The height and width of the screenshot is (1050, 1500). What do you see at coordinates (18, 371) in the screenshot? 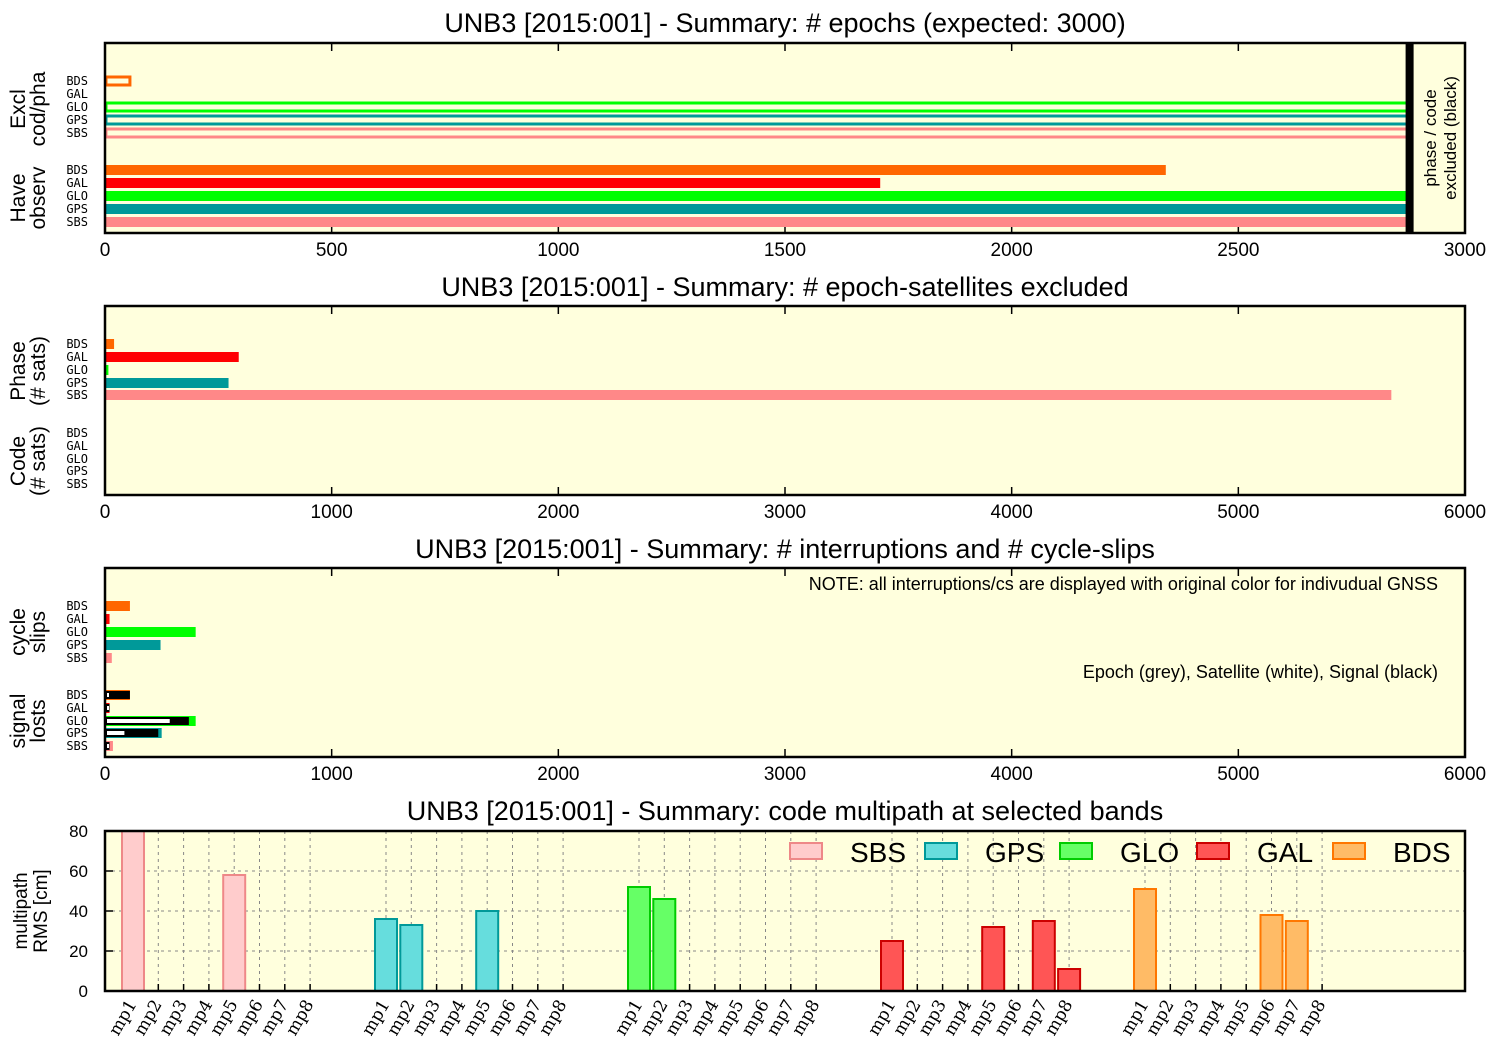
I see `group-label-line: Phase` at bounding box center [18, 371].